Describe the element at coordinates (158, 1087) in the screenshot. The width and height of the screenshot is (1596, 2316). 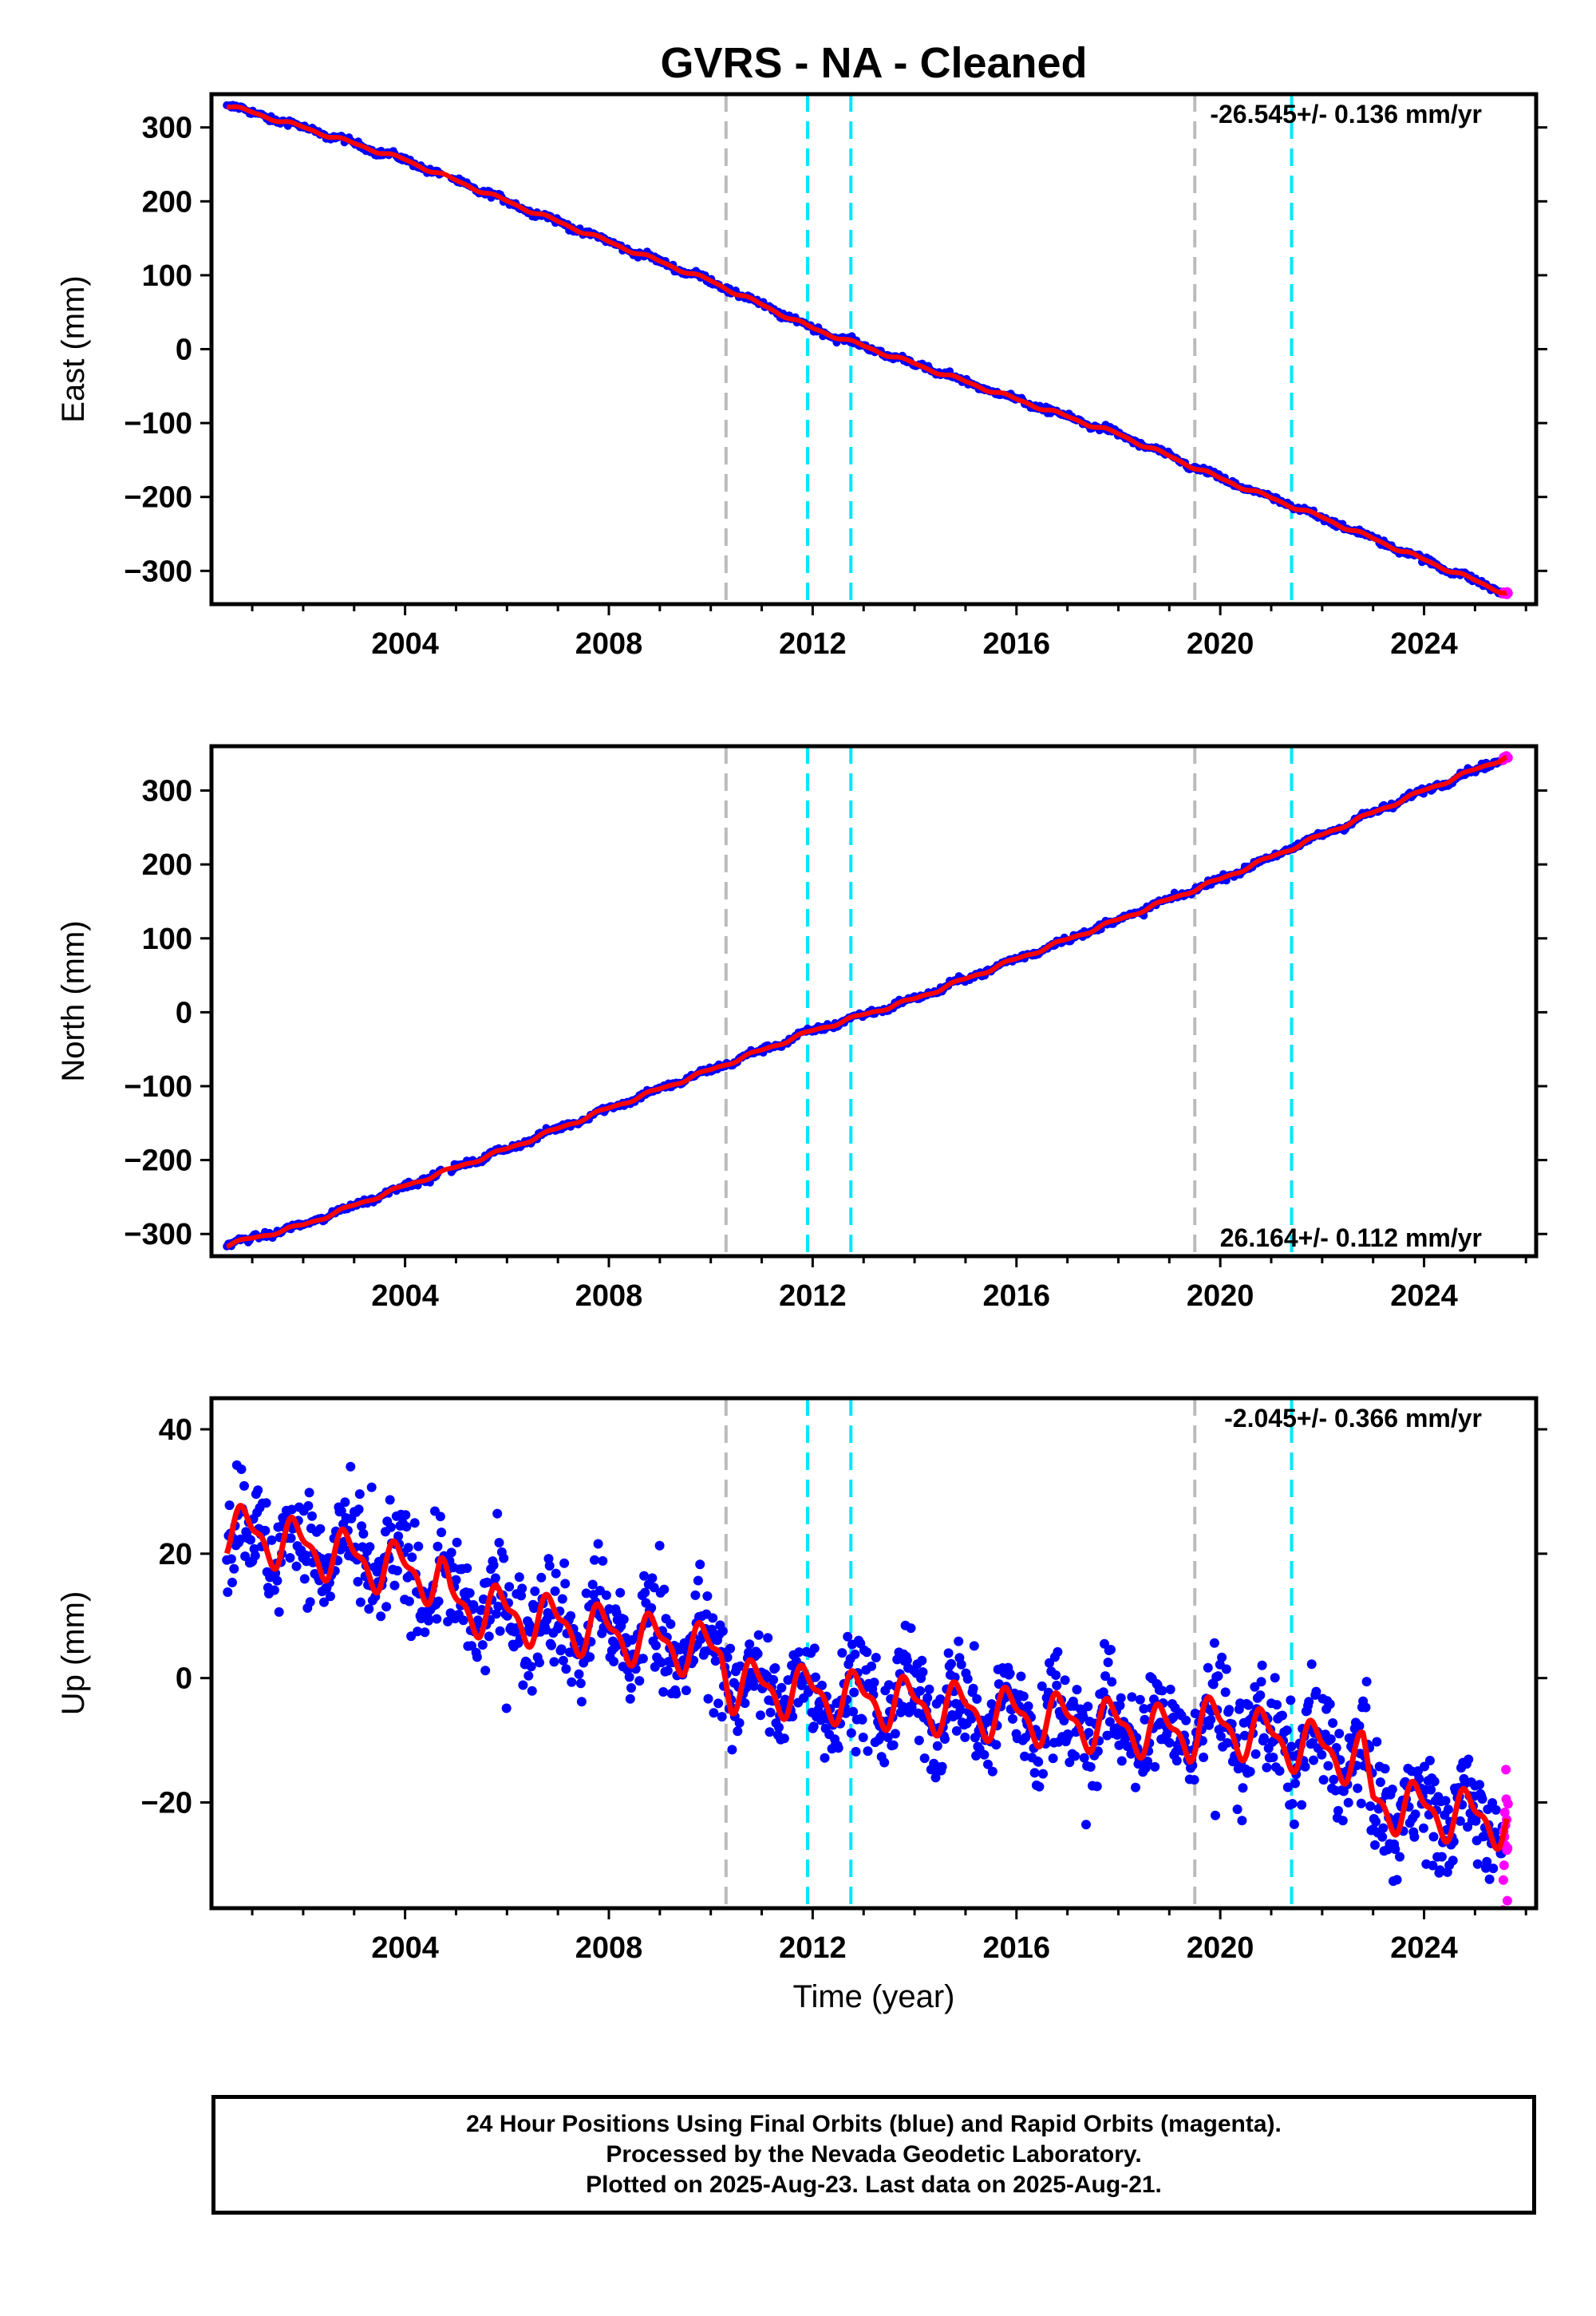
I see `y-tick-label: −100` at that location.